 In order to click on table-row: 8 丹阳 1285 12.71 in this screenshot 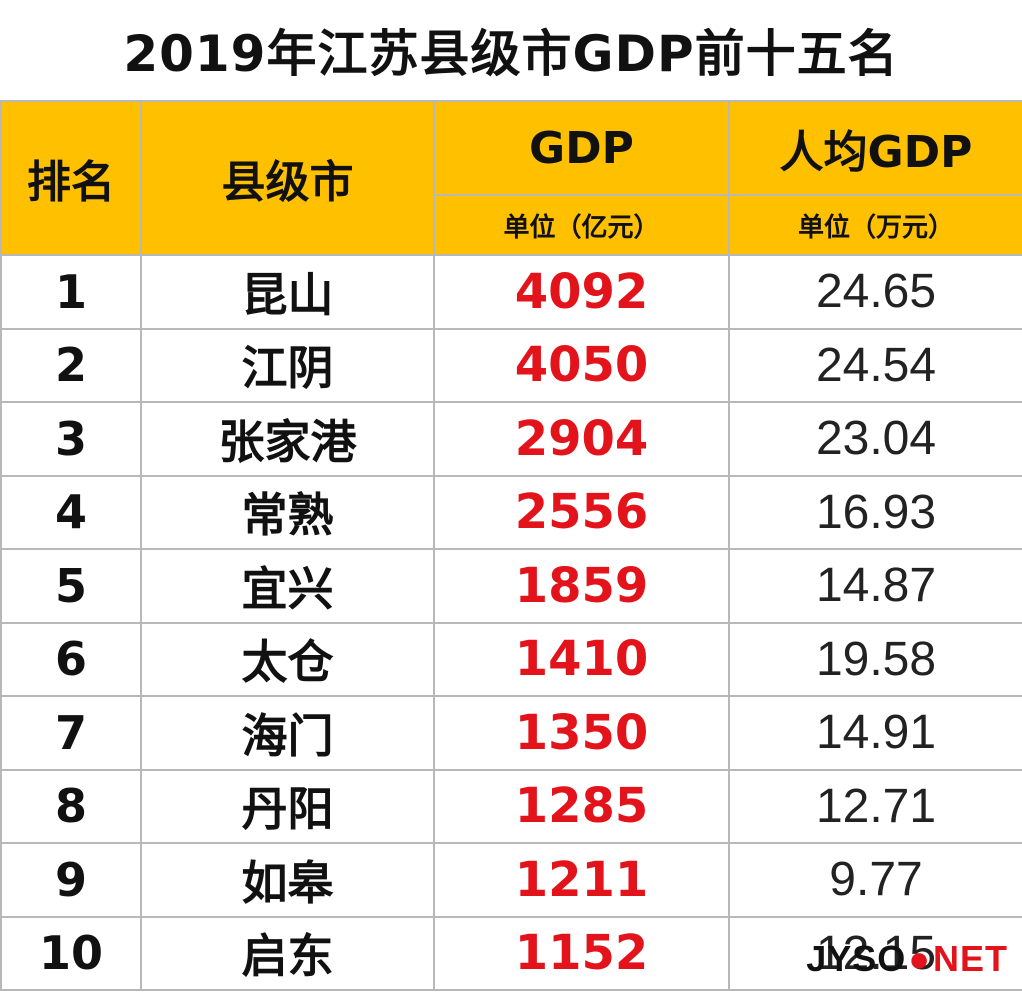, I will do `click(511, 806)`.